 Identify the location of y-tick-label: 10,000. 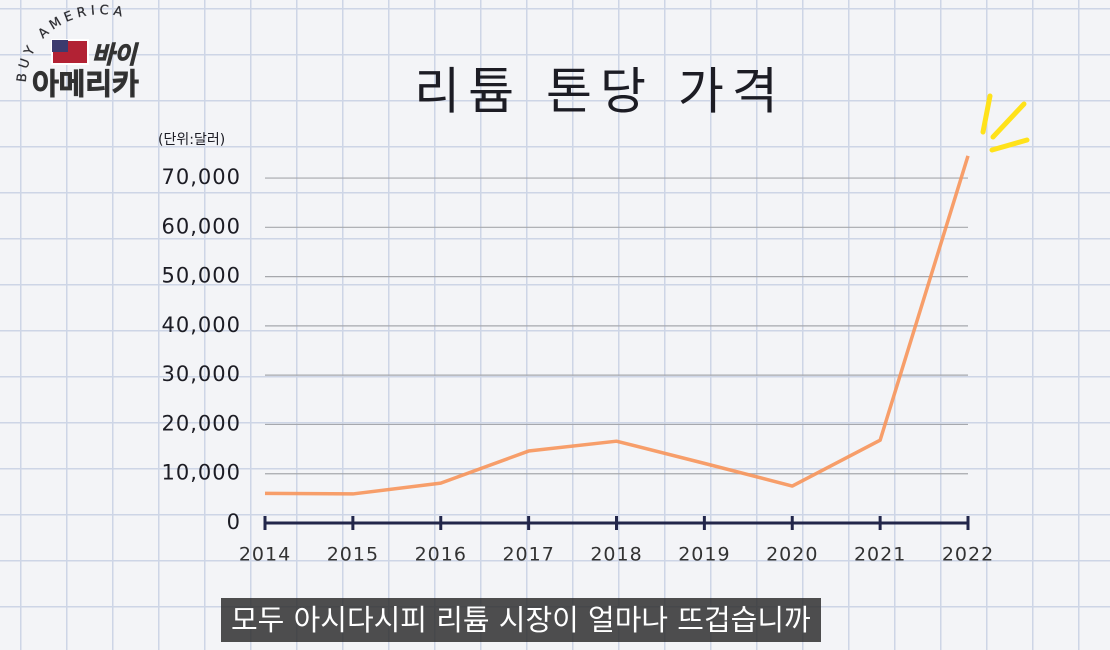
(201, 473).